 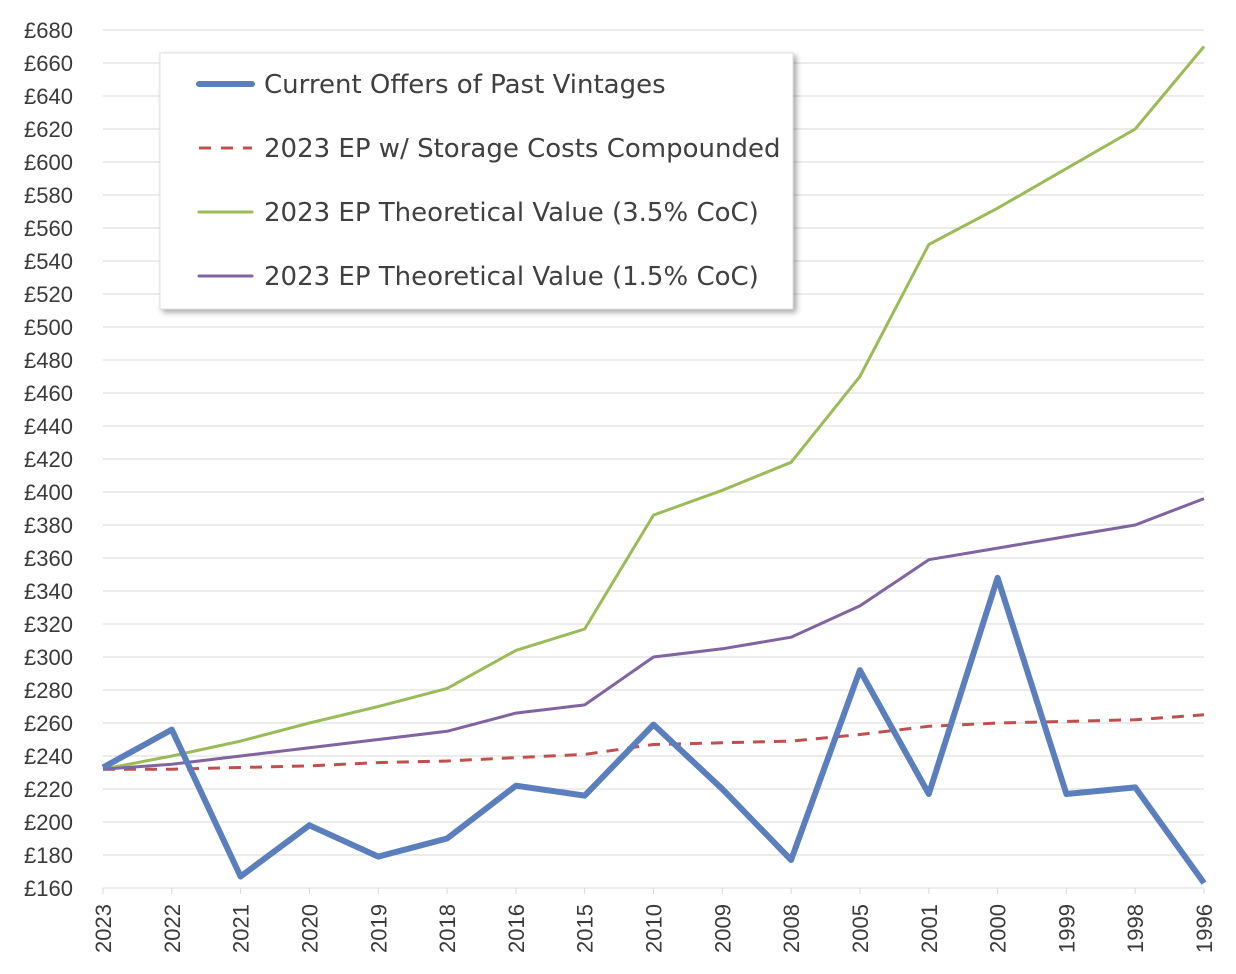 What do you see at coordinates (516, 928) in the screenshot?
I see `x-tick-label: 2016` at bounding box center [516, 928].